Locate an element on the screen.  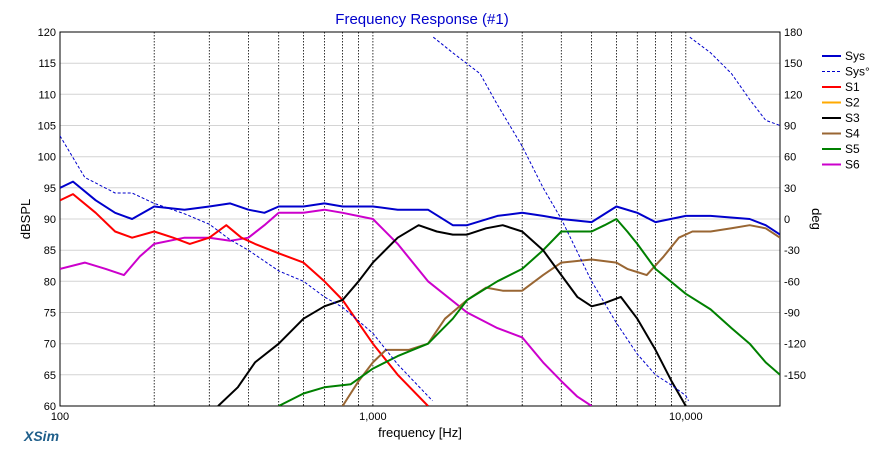
y-tick-label-right: -120 is located at coordinates (795, 345).